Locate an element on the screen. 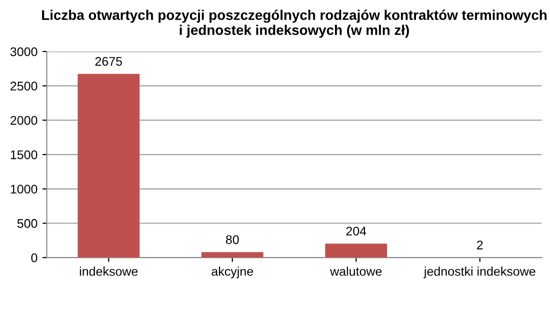 The height and width of the screenshot is (322, 550). y-tick-label: 0 is located at coordinates (34, 257).